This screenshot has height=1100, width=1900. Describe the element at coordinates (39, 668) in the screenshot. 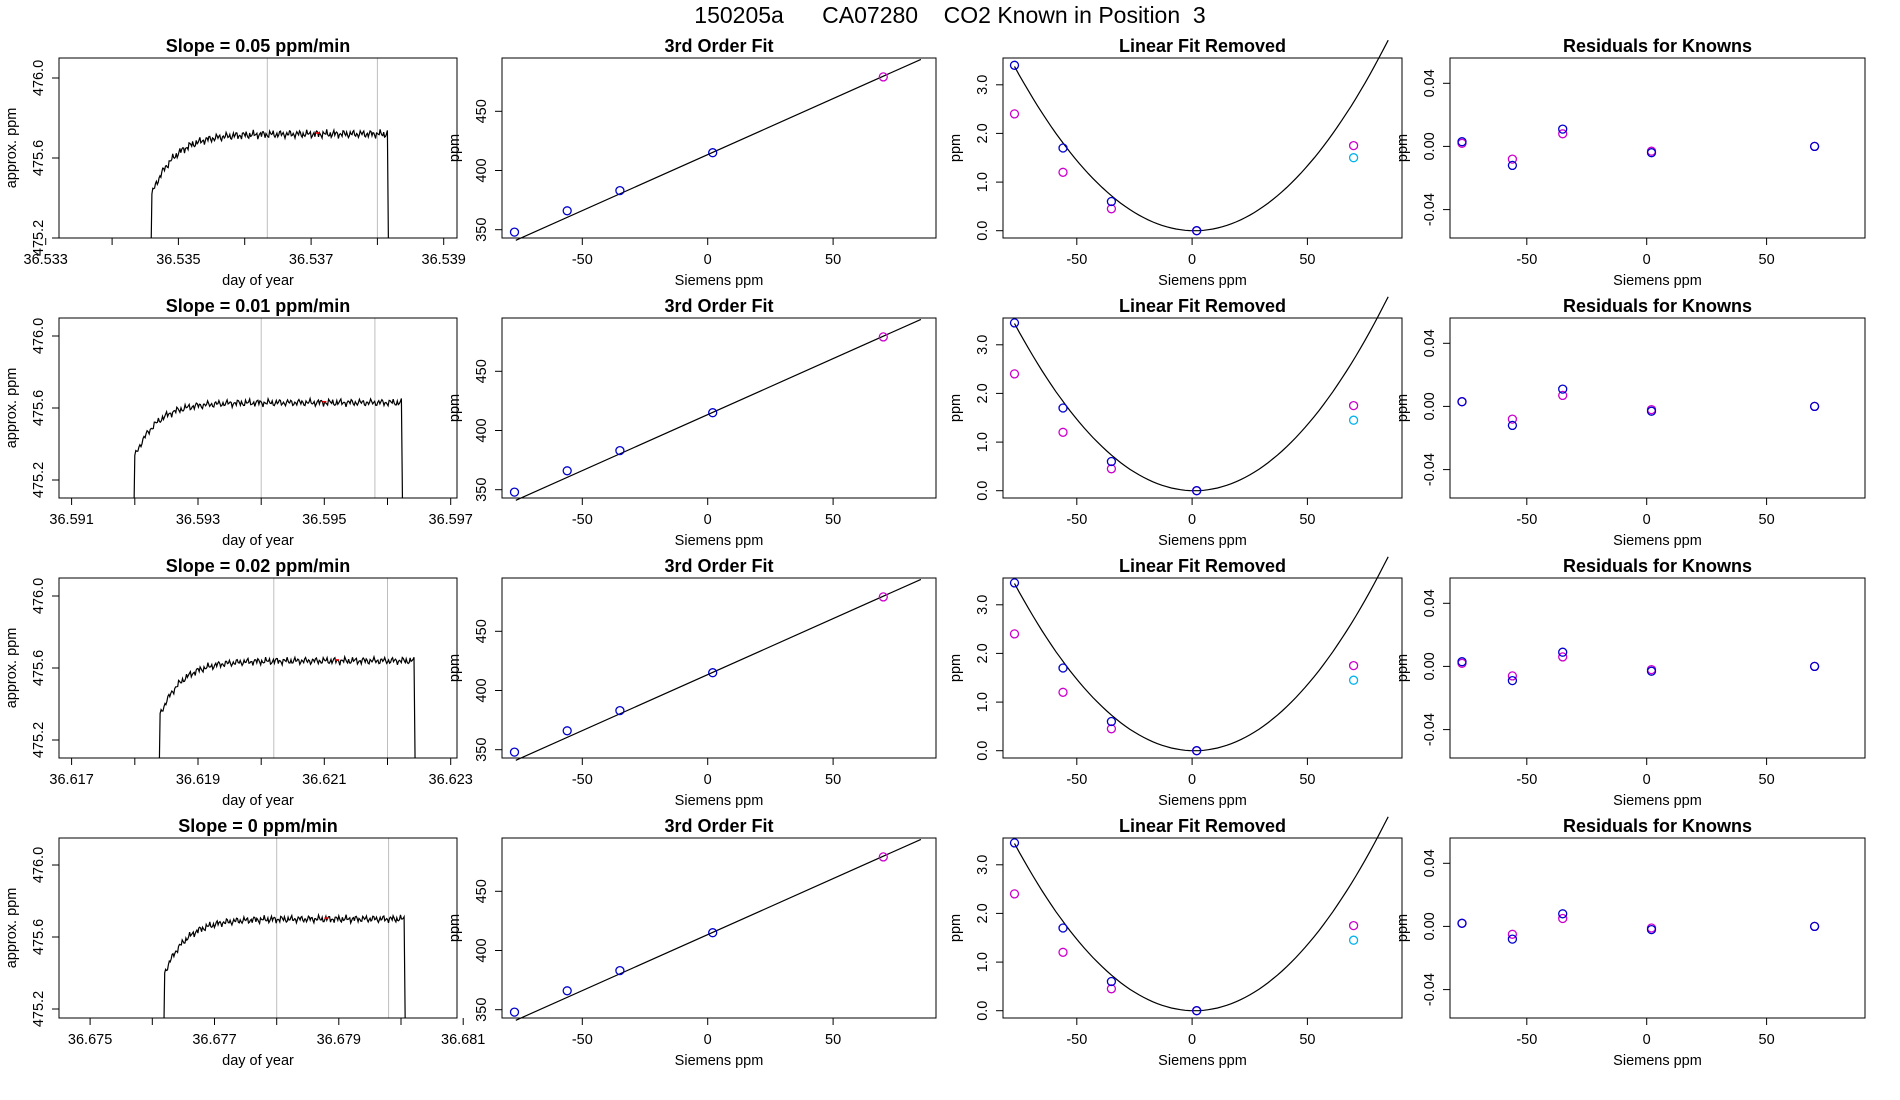

I see `y-tick-label: 475.6` at that location.